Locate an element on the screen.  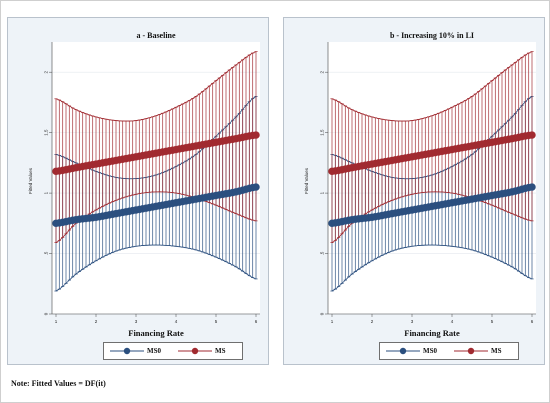
ci-lower-line-ms0-a is located at coordinates (156, 268).